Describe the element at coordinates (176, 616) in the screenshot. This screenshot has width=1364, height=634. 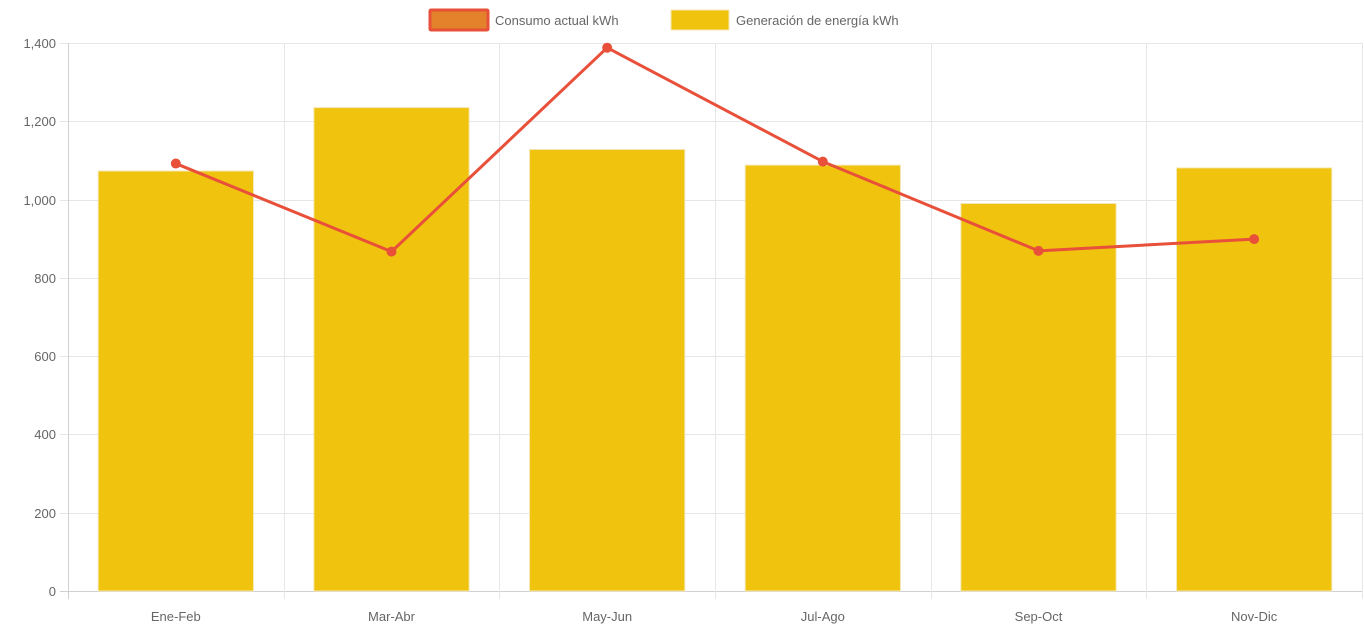
I see `x-tick-label: Ene-Feb` at that location.